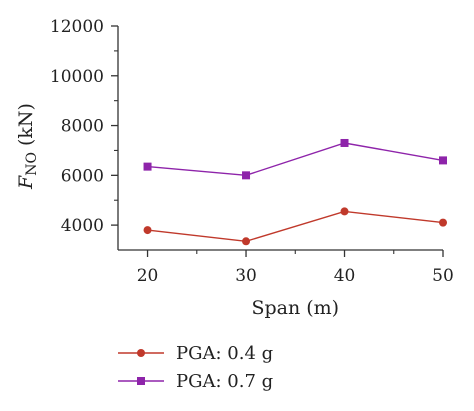 The height and width of the screenshot is (411, 474). Describe the element at coordinates (148, 276) in the screenshot. I see `x-tick-label: 20` at that location.